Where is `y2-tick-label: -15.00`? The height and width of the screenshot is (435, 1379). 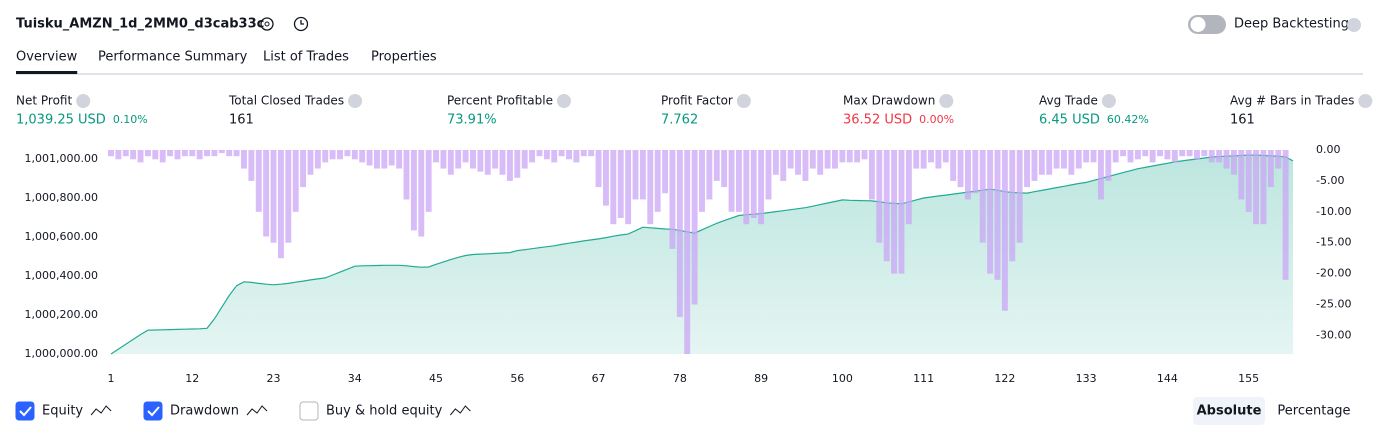 y2-tick-label: -15.00 is located at coordinates (1333, 242).